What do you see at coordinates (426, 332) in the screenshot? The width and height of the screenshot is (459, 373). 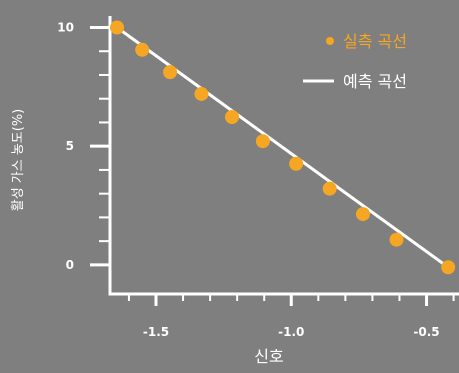 I see `x-tick-label: -0.5` at bounding box center [426, 332].